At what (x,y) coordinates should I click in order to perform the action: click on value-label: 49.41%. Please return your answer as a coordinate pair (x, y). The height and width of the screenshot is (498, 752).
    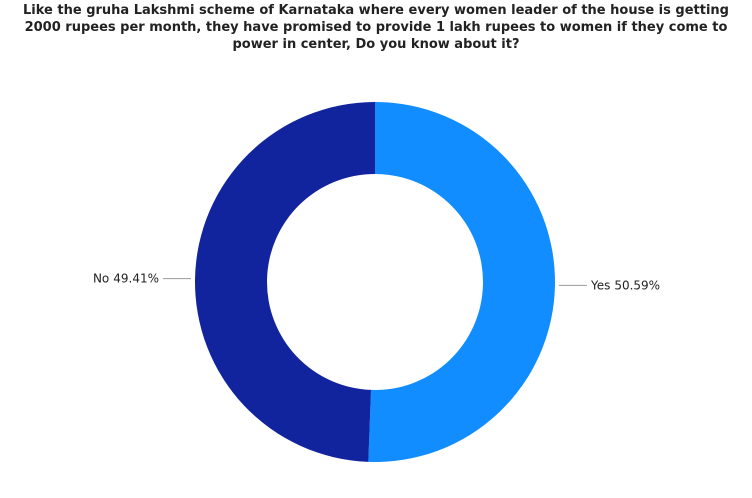
    Looking at the image, I should click on (136, 278).